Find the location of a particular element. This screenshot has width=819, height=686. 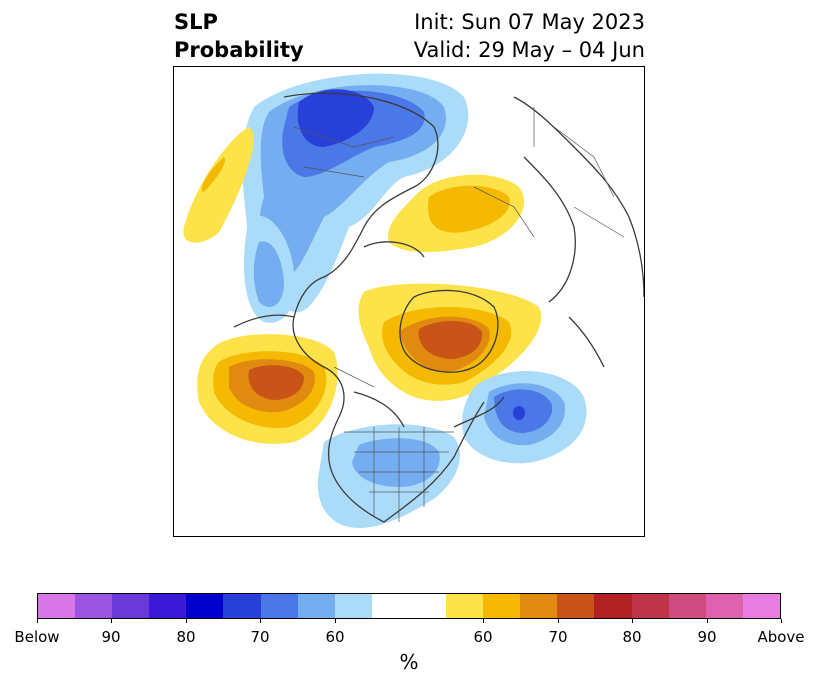

below-anomaly-pacific is located at coordinates (355, 193).